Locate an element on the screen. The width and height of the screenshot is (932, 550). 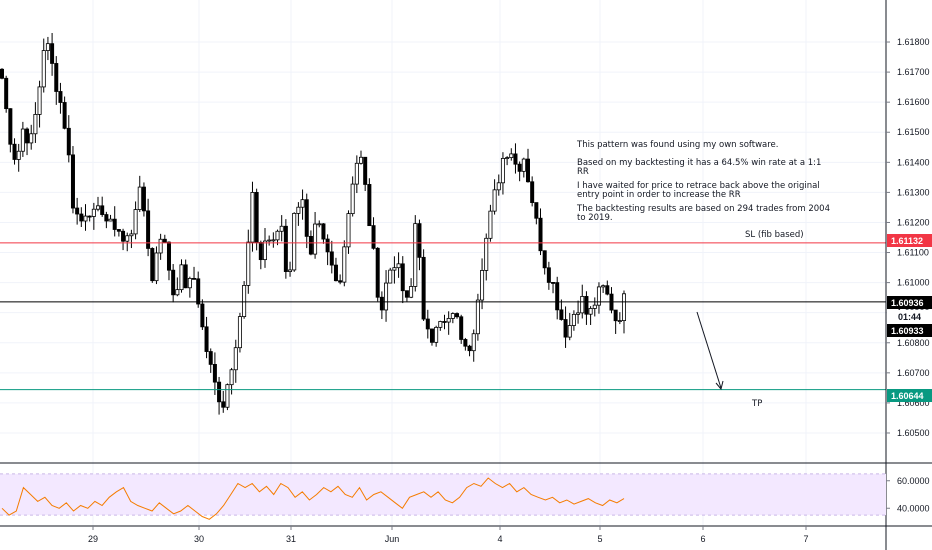
rsi-pane: 60.0000 40.0000 is located at coordinates (465, 496).